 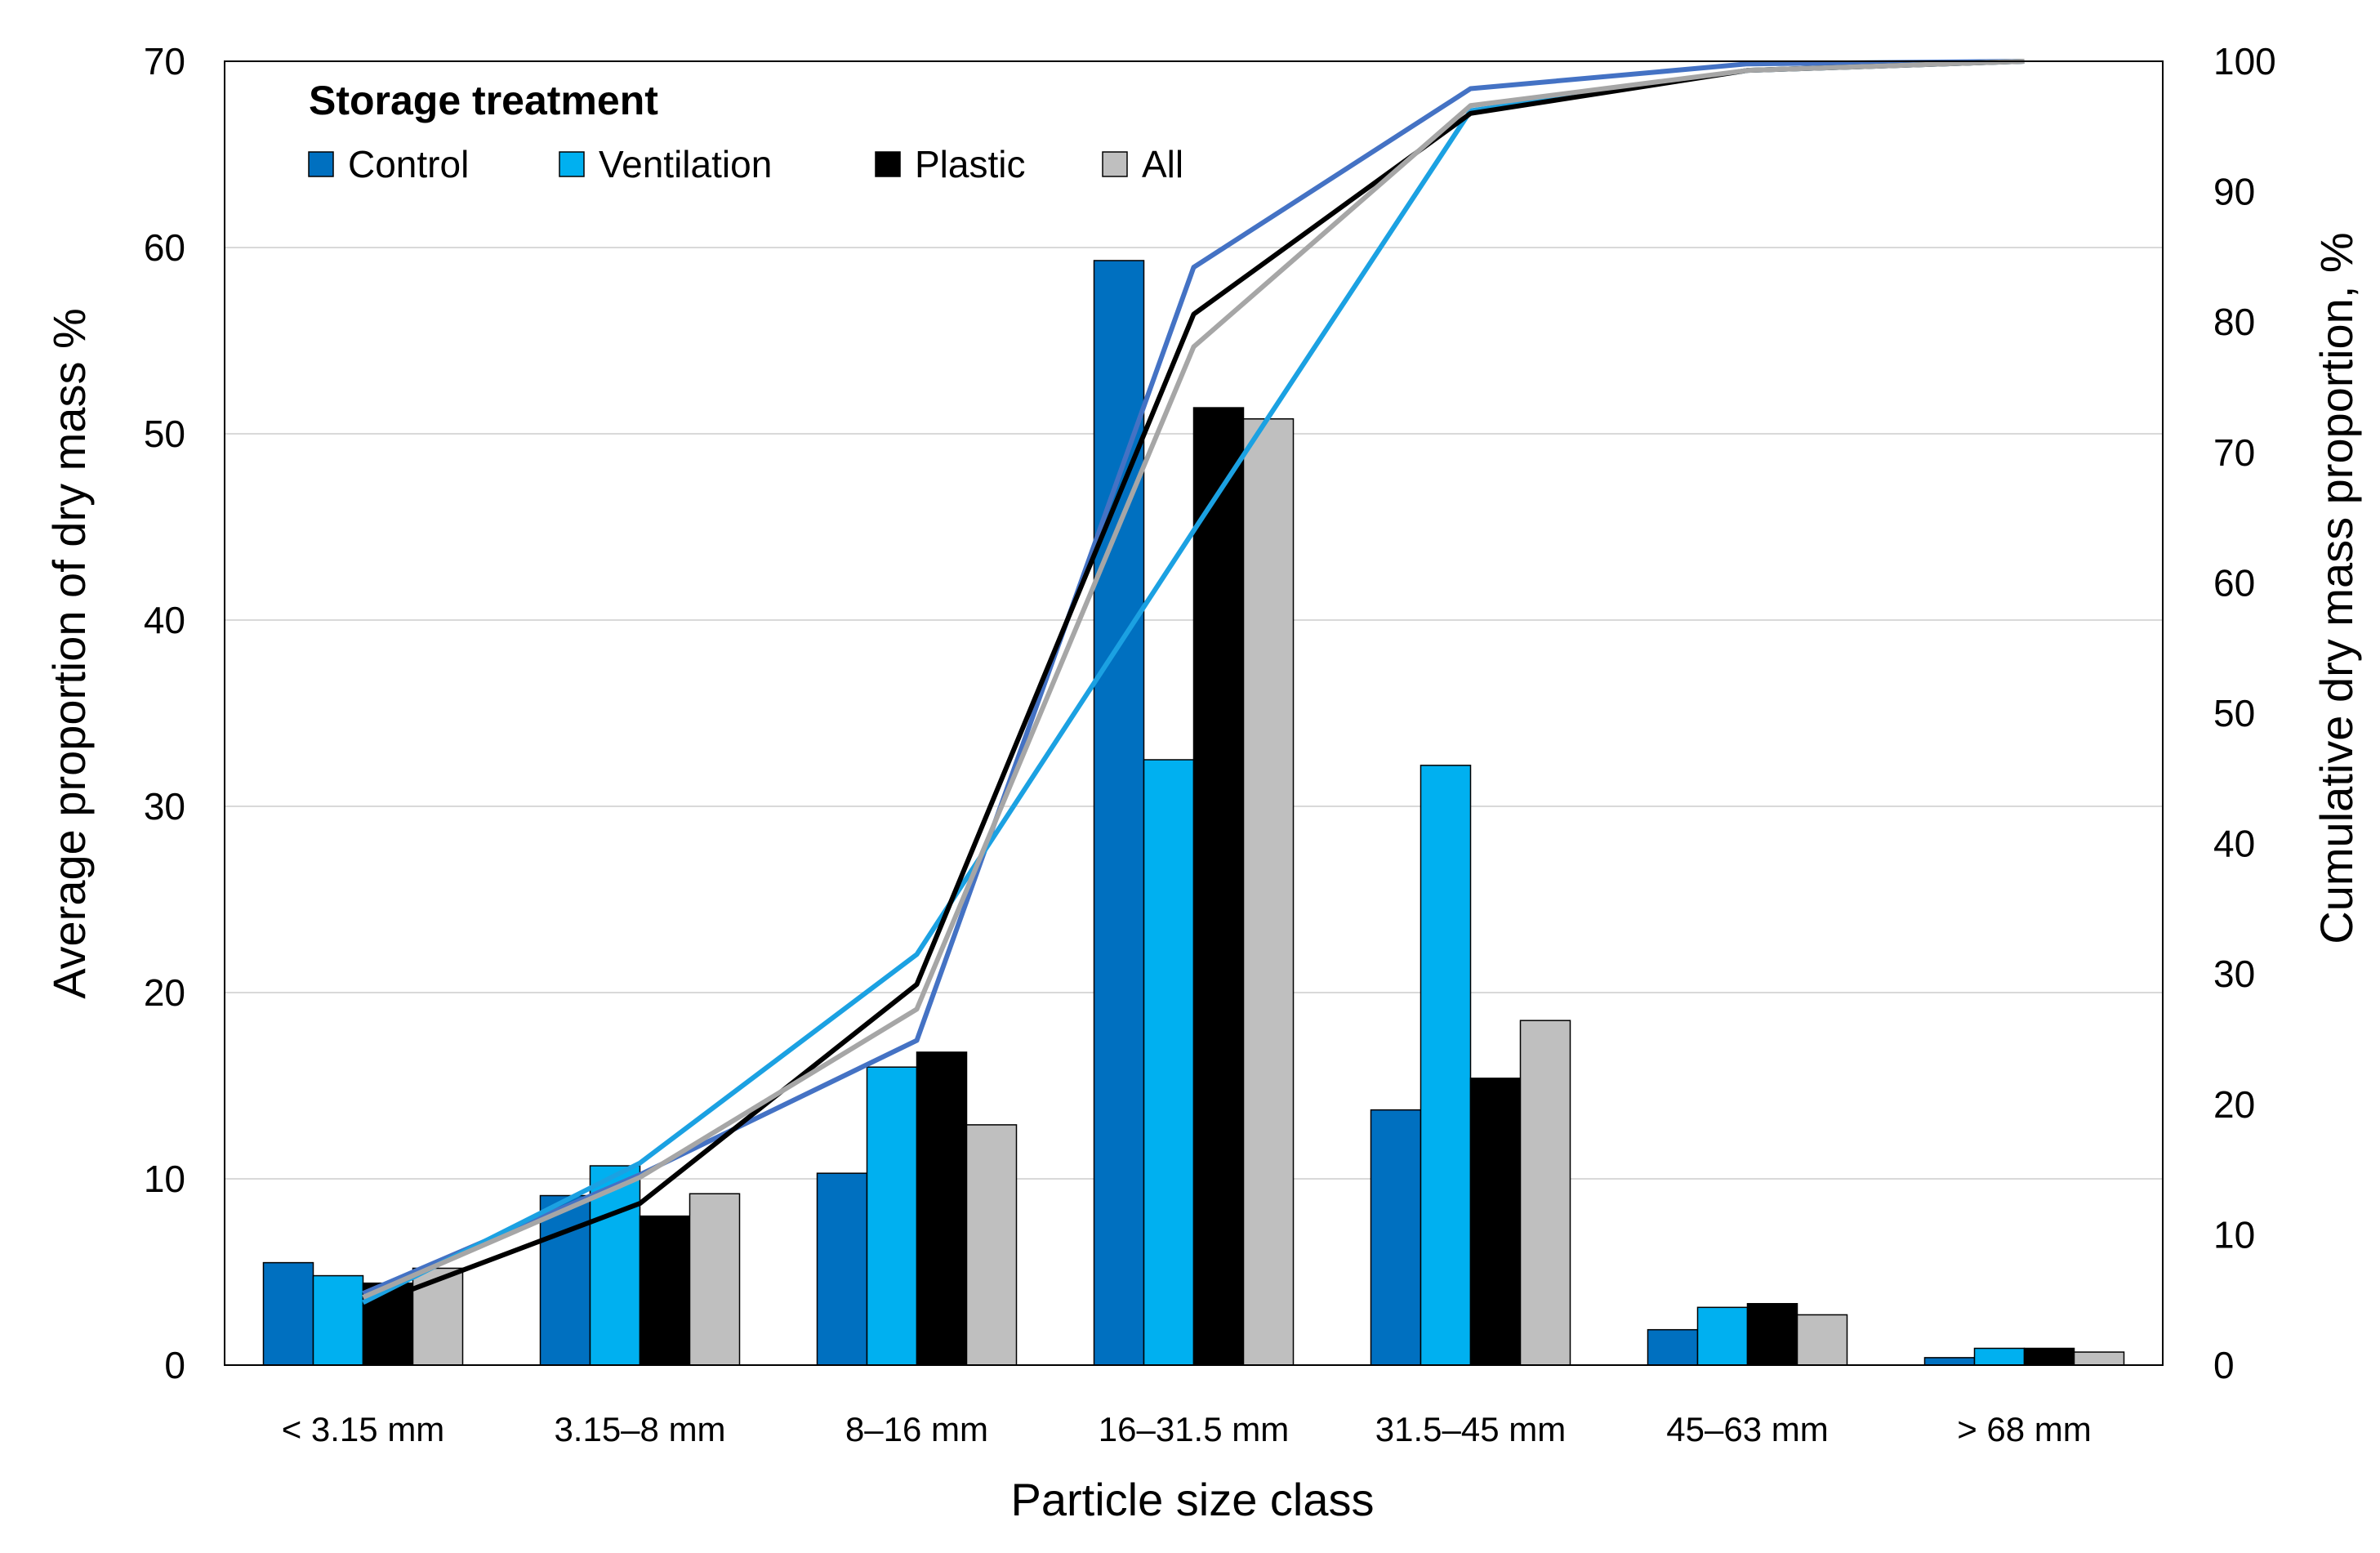 I want to click on legend-swatch-plastic, so click(x=888, y=164).